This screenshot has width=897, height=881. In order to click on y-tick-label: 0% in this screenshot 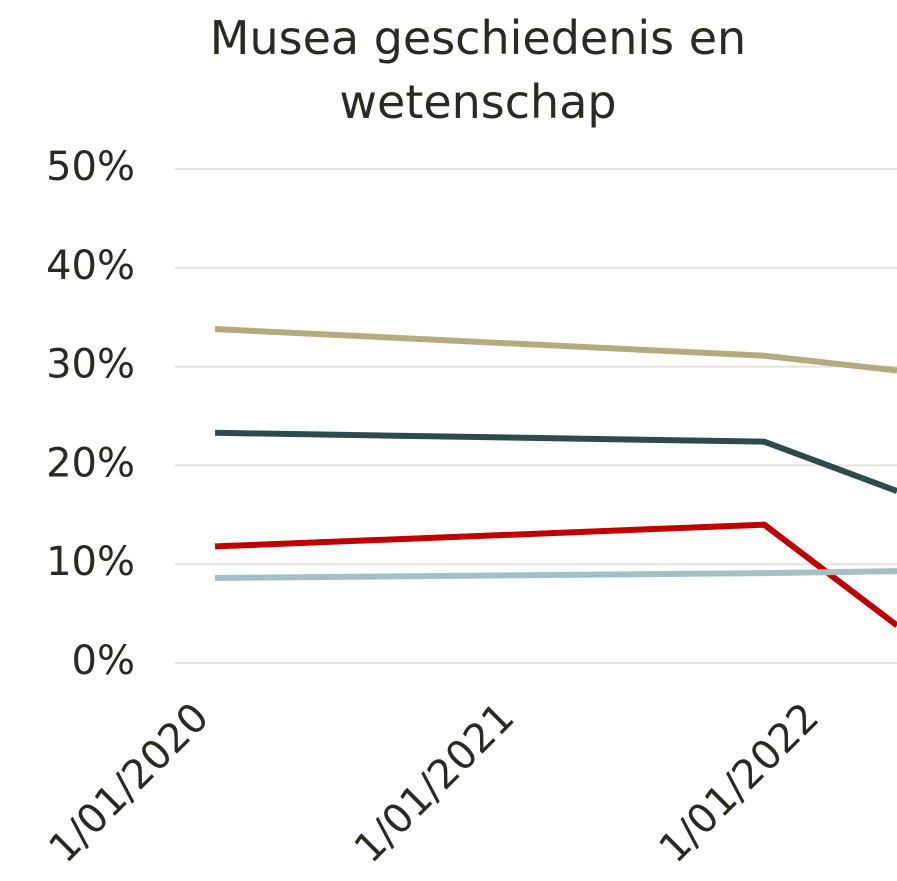, I will do `click(103, 661)`.